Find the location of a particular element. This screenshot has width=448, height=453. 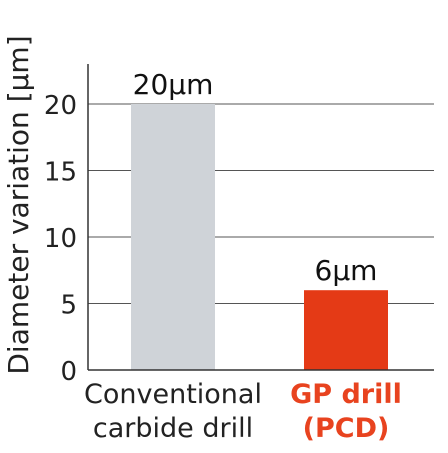

data-label-0: 20μm is located at coordinates (173, 84).